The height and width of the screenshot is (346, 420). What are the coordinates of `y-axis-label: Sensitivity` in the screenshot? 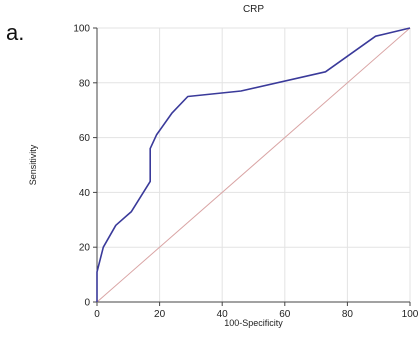 It's located at (33, 164).